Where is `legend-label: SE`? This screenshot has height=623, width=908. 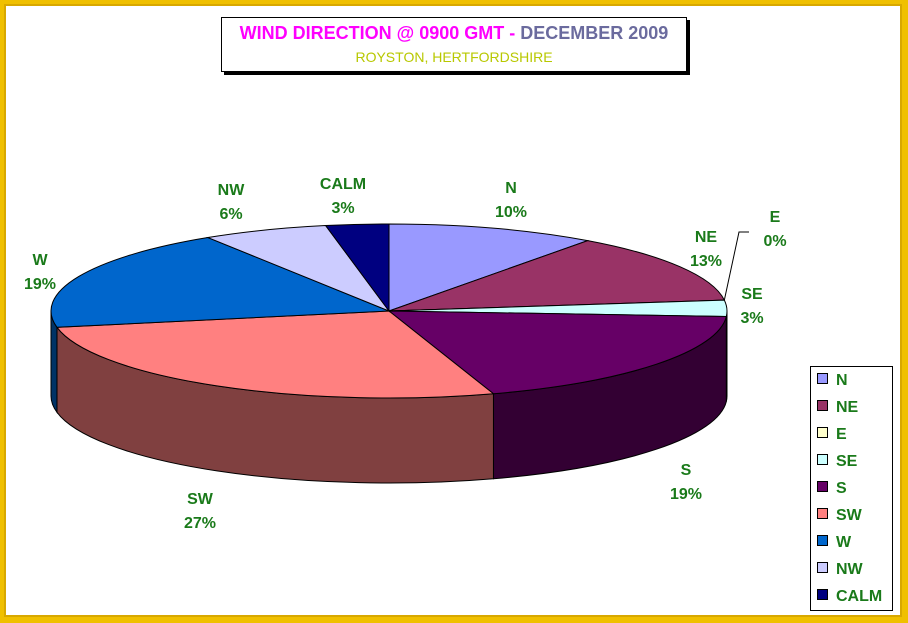
legend-label: SE is located at coordinates (847, 461).